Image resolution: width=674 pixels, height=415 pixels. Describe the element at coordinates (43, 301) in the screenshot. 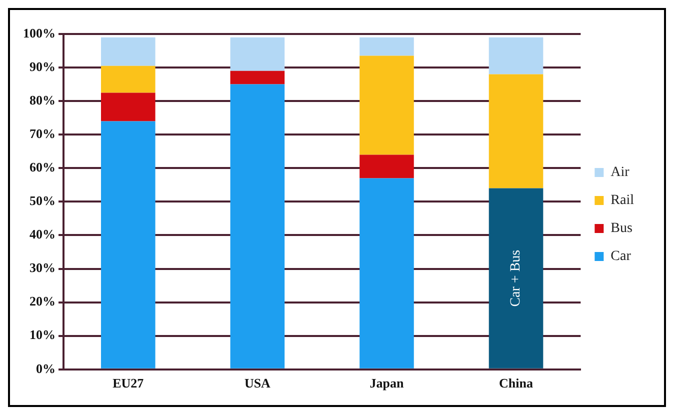

I see `y-tick-label: 20%` at that location.